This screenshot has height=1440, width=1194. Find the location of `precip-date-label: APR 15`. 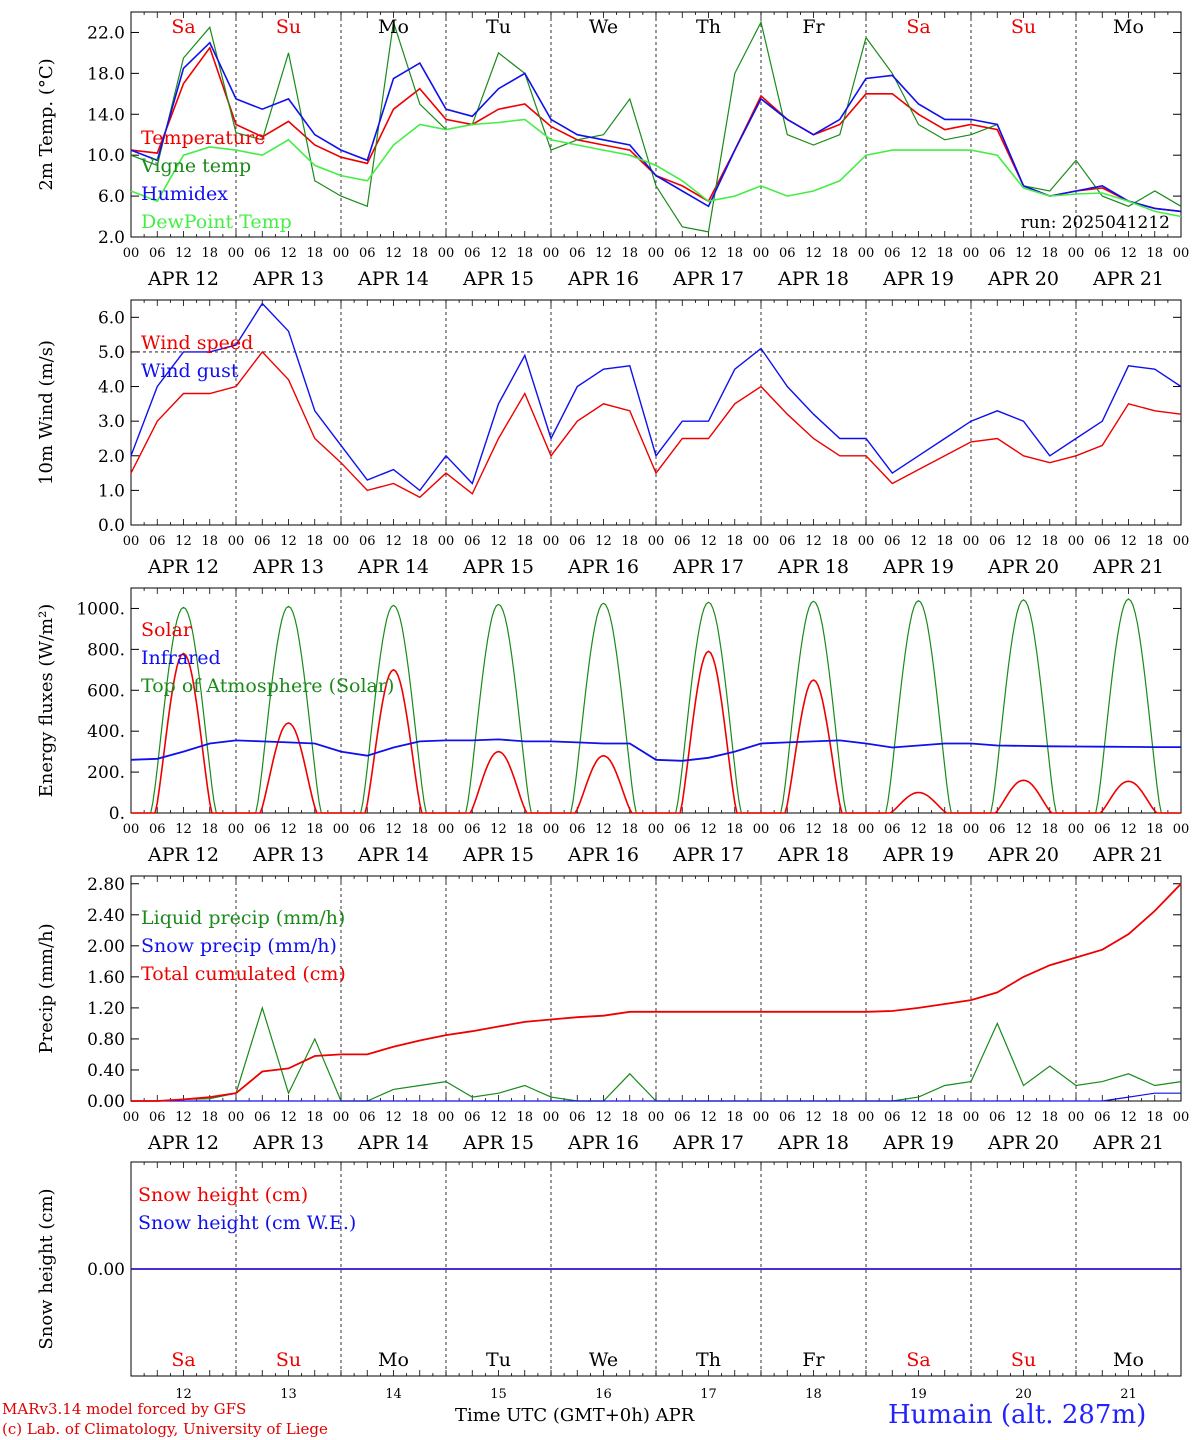

precip-date-label: APR 15 is located at coordinates (498, 1143).